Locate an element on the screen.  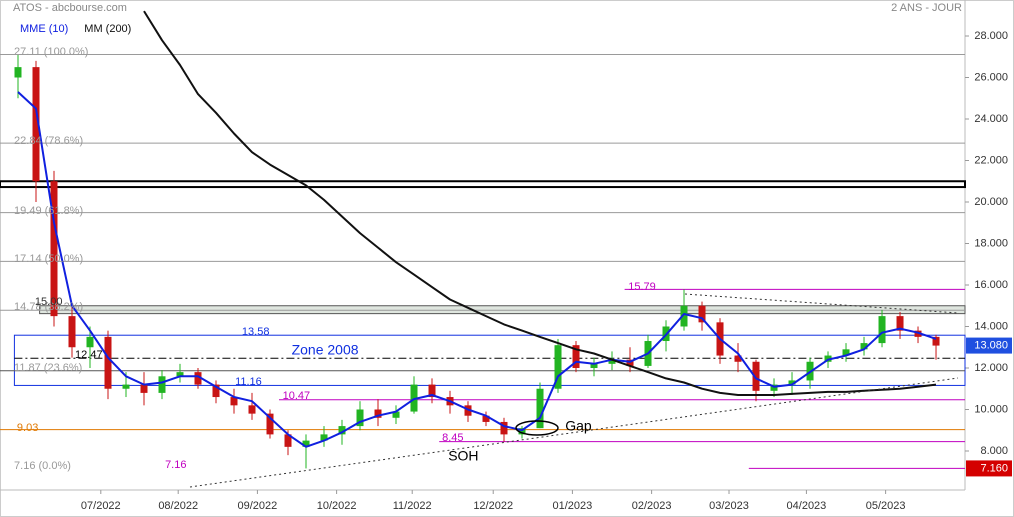
x-tick-label: 10/2022 is located at coordinates (337, 506).